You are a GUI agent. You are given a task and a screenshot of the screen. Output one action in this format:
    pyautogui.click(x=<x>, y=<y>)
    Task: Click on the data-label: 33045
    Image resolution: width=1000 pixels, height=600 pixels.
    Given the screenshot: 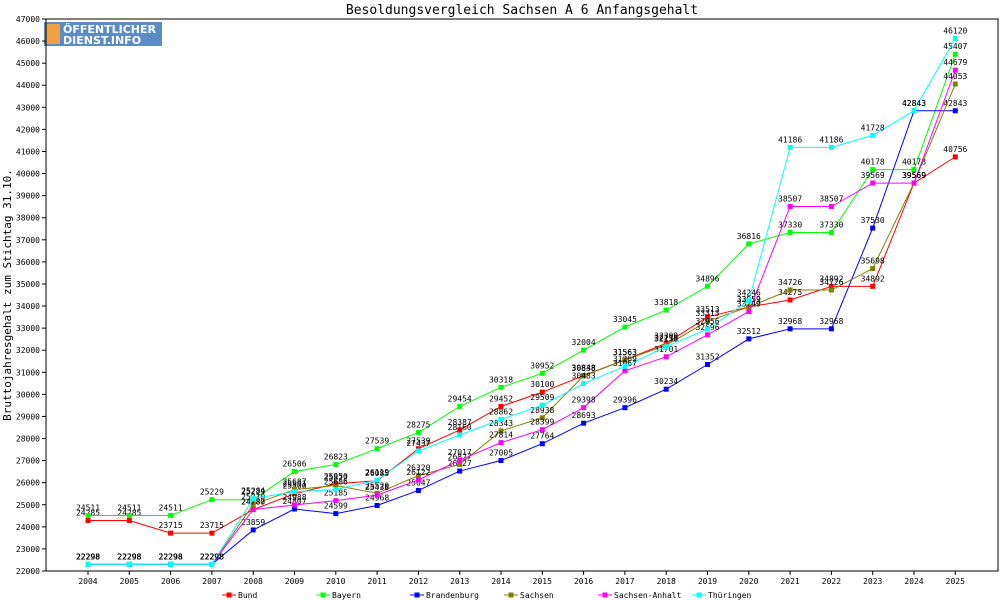 What is the action you would take?
    pyautogui.click(x=625, y=319)
    